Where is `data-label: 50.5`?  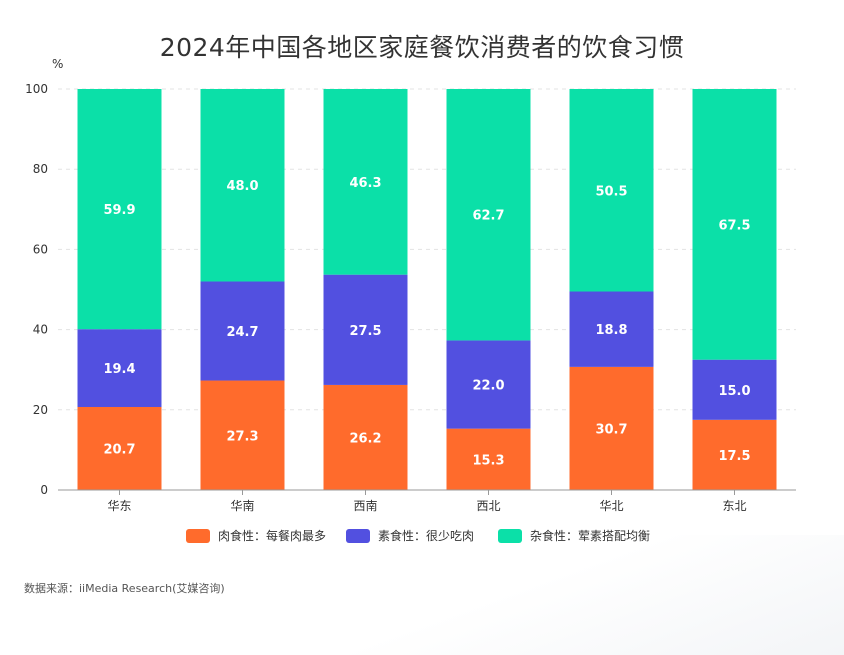
data-label: 50.5 is located at coordinates (611, 191).